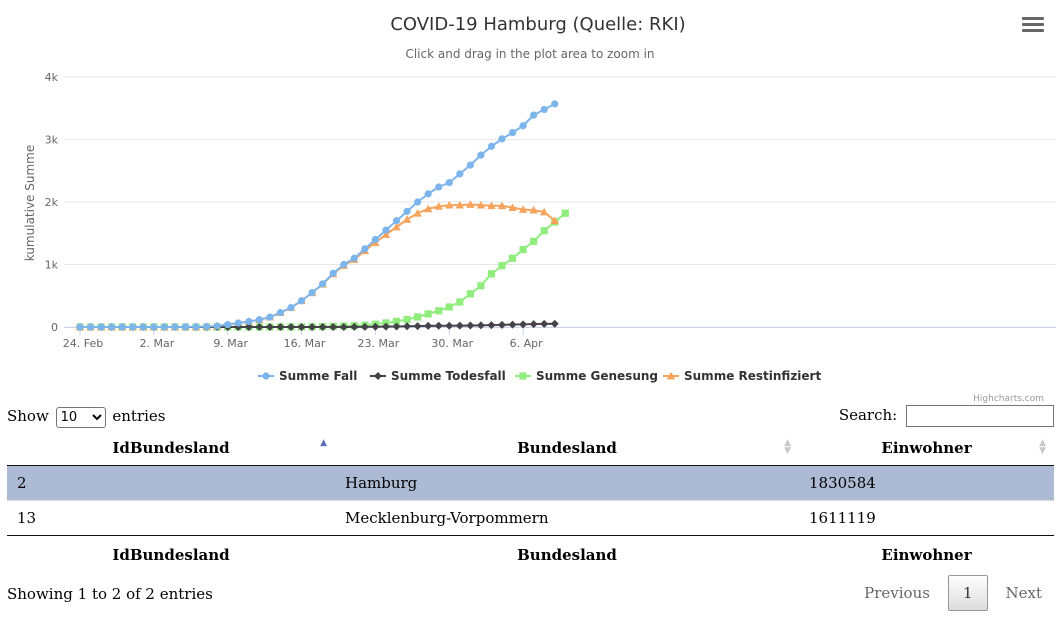 The image size is (1062, 617). I want to click on legend-item: Summe Fall, so click(307, 376).